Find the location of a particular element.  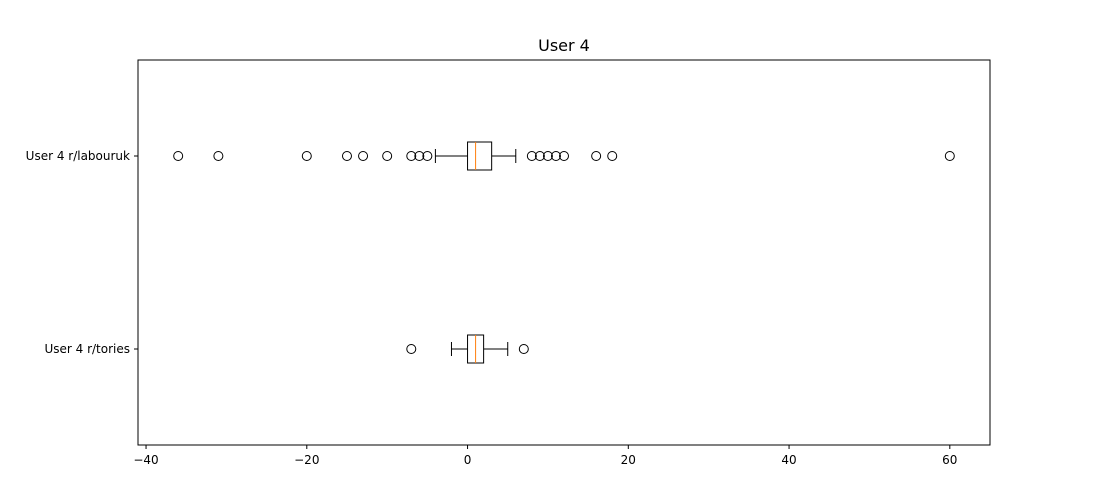

y-tick-label: User 4 r/labouruk is located at coordinates (78, 156).